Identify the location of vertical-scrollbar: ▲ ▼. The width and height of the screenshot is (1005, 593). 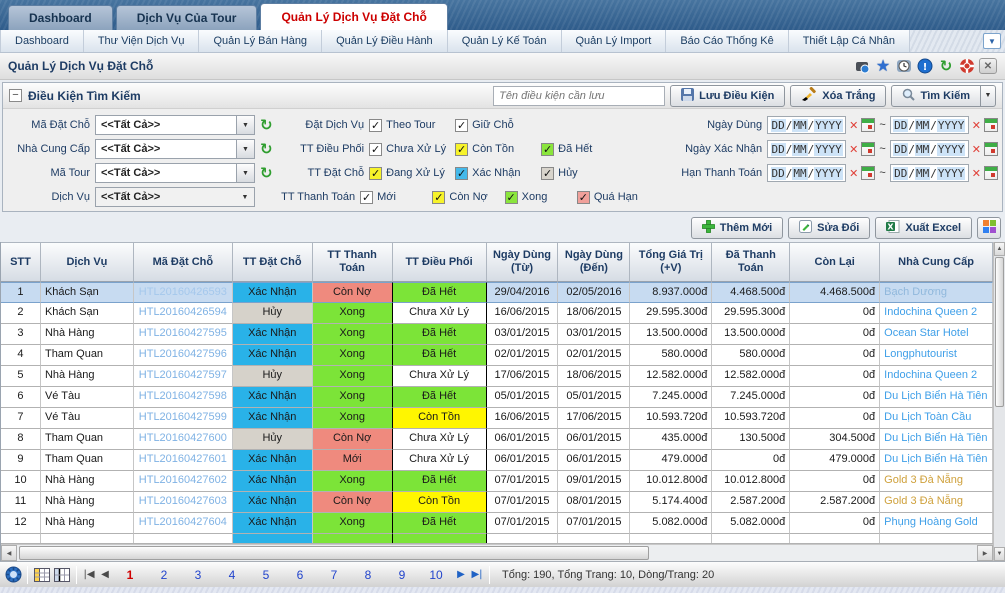
(999, 401).